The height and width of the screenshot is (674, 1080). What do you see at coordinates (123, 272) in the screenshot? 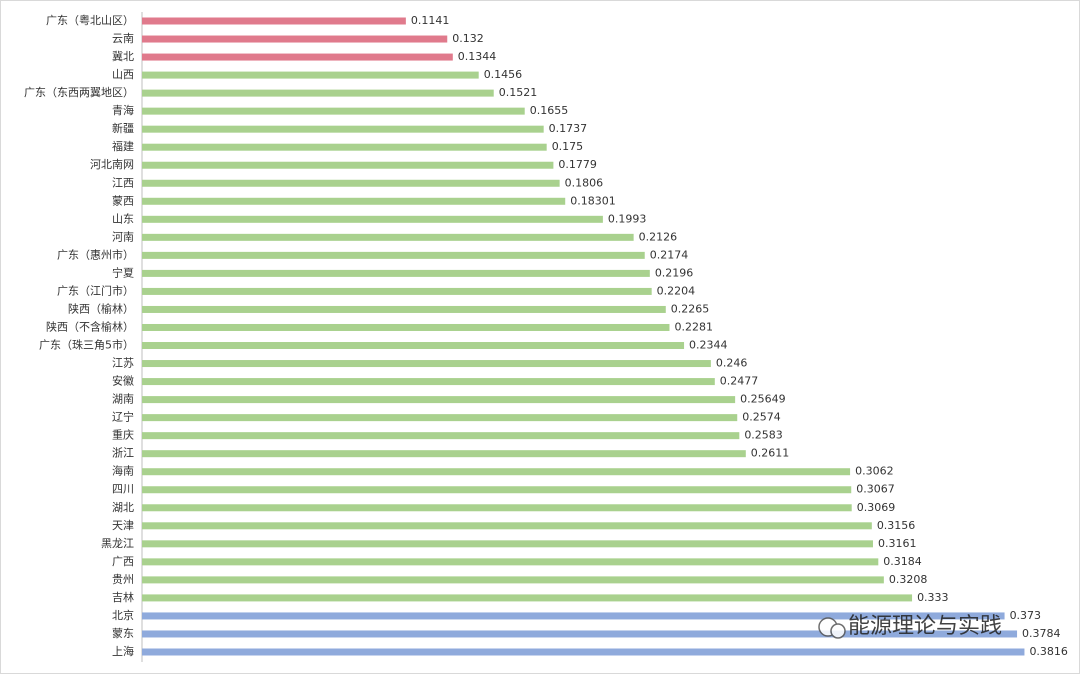
I see `y-tick-label: 宁夏` at bounding box center [123, 272].